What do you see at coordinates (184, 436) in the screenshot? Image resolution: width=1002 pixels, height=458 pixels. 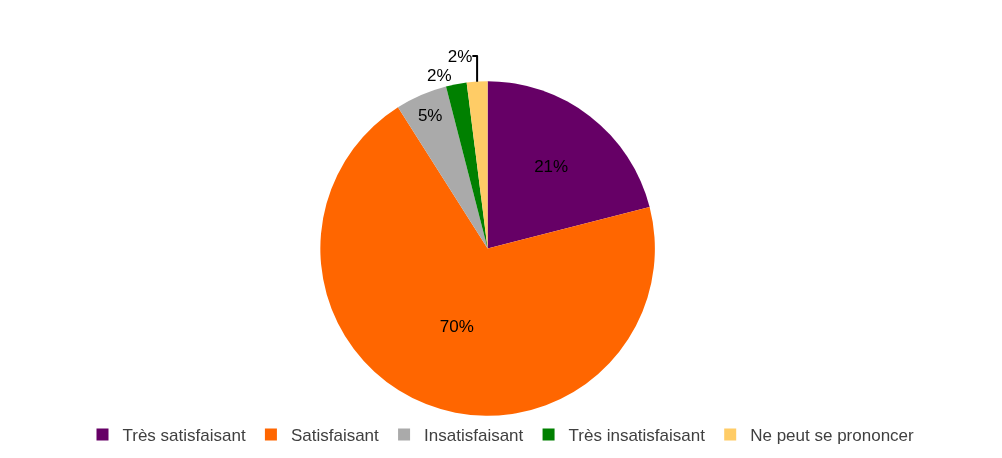 I see `legend-label: Très satisfaisant` at bounding box center [184, 436].